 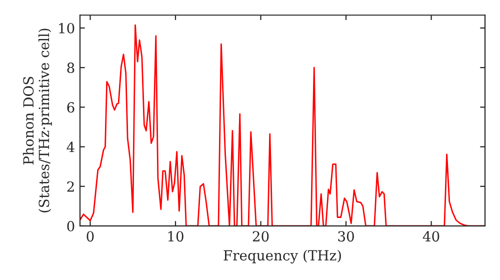 I want to click on x-tick-label: 0, so click(x=90, y=236).